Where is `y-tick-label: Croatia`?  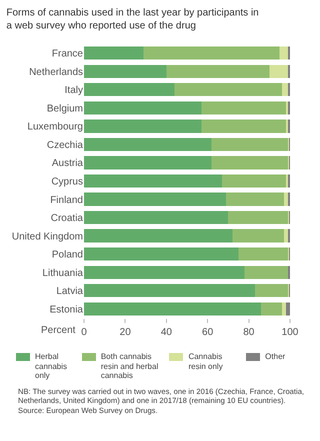
y-tick-label: Croatia is located at coordinates (67, 218).